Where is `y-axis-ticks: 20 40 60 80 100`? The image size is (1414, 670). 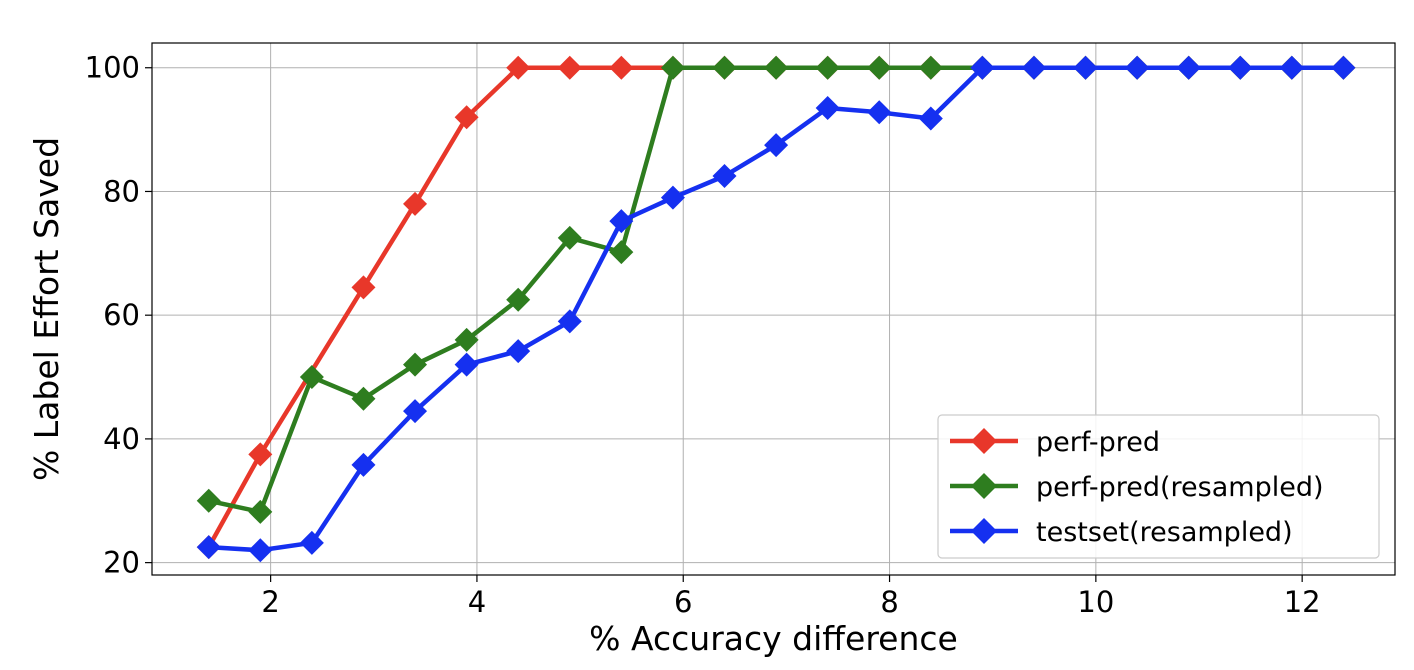 y-axis-ticks: 20 40 60 80 100 is located at coordinates (118, 315).